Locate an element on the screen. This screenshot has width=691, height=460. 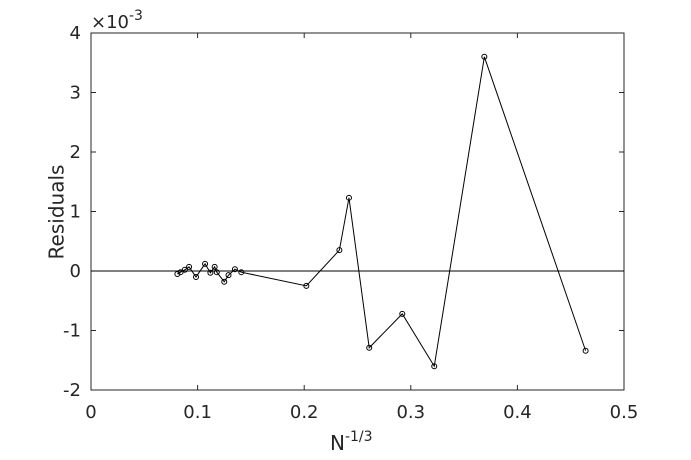
x-tick-label: 0.3 is located at coordinates (410, 412).